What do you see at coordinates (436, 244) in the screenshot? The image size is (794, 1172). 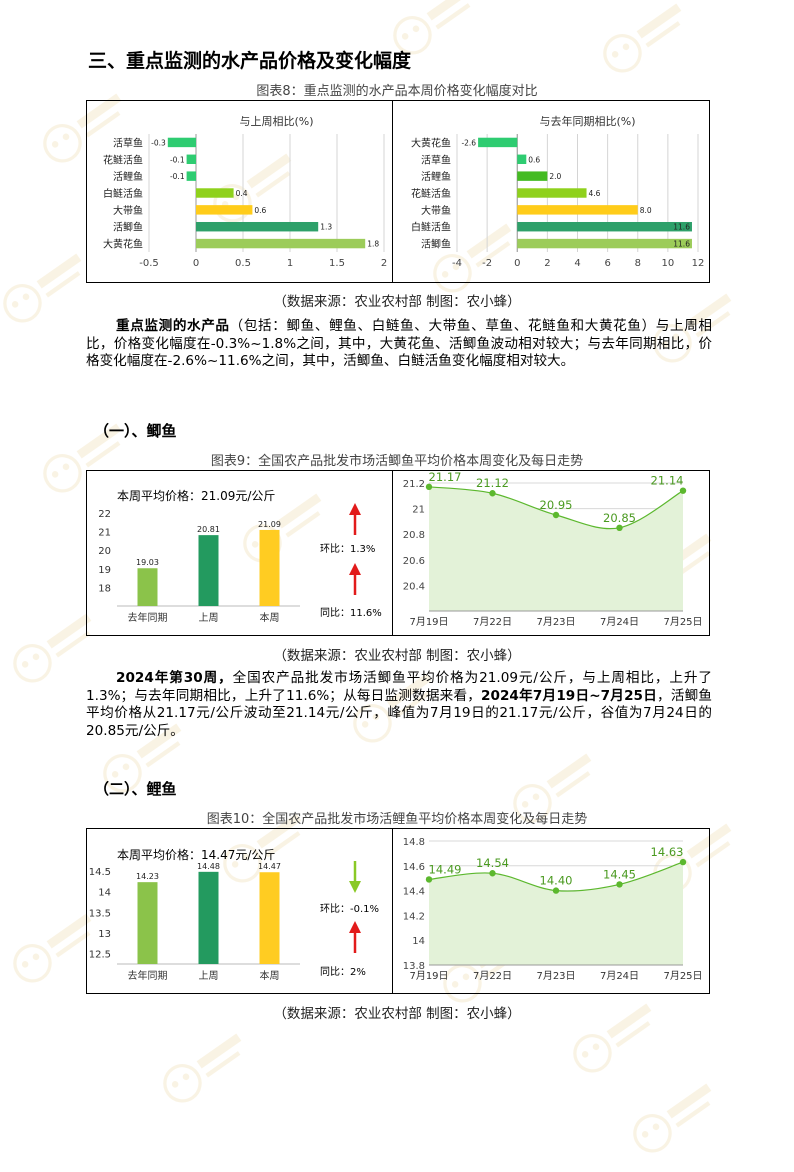 I see `category-label: 活鲫鱼` at bounding box center [436, 244].